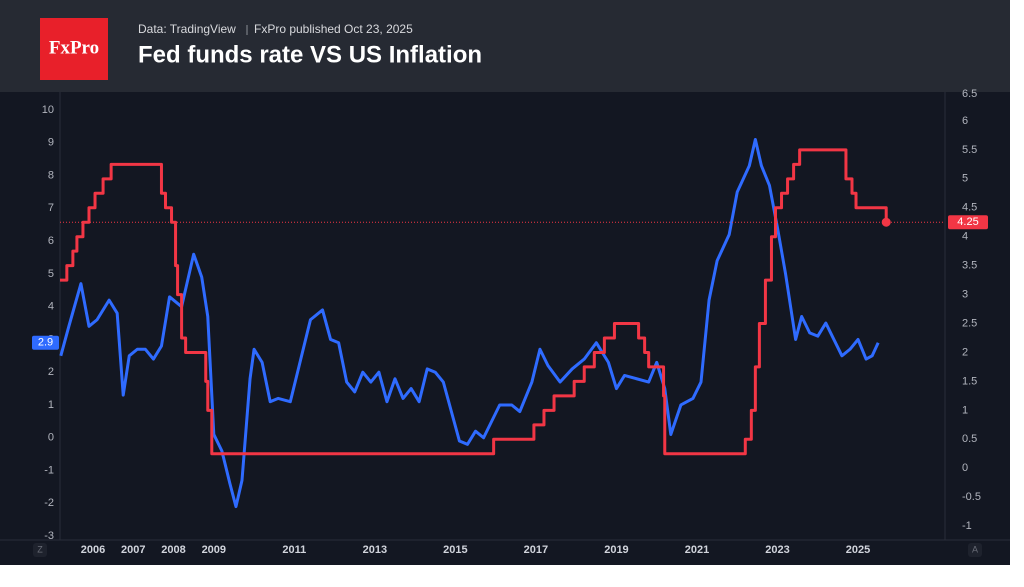 This screenshot has width=1024, height=587. What do you see at coordinates (965, 468) in the screenshot?
I see `y2-tick-label: 0` at bounding box center [965, 468].